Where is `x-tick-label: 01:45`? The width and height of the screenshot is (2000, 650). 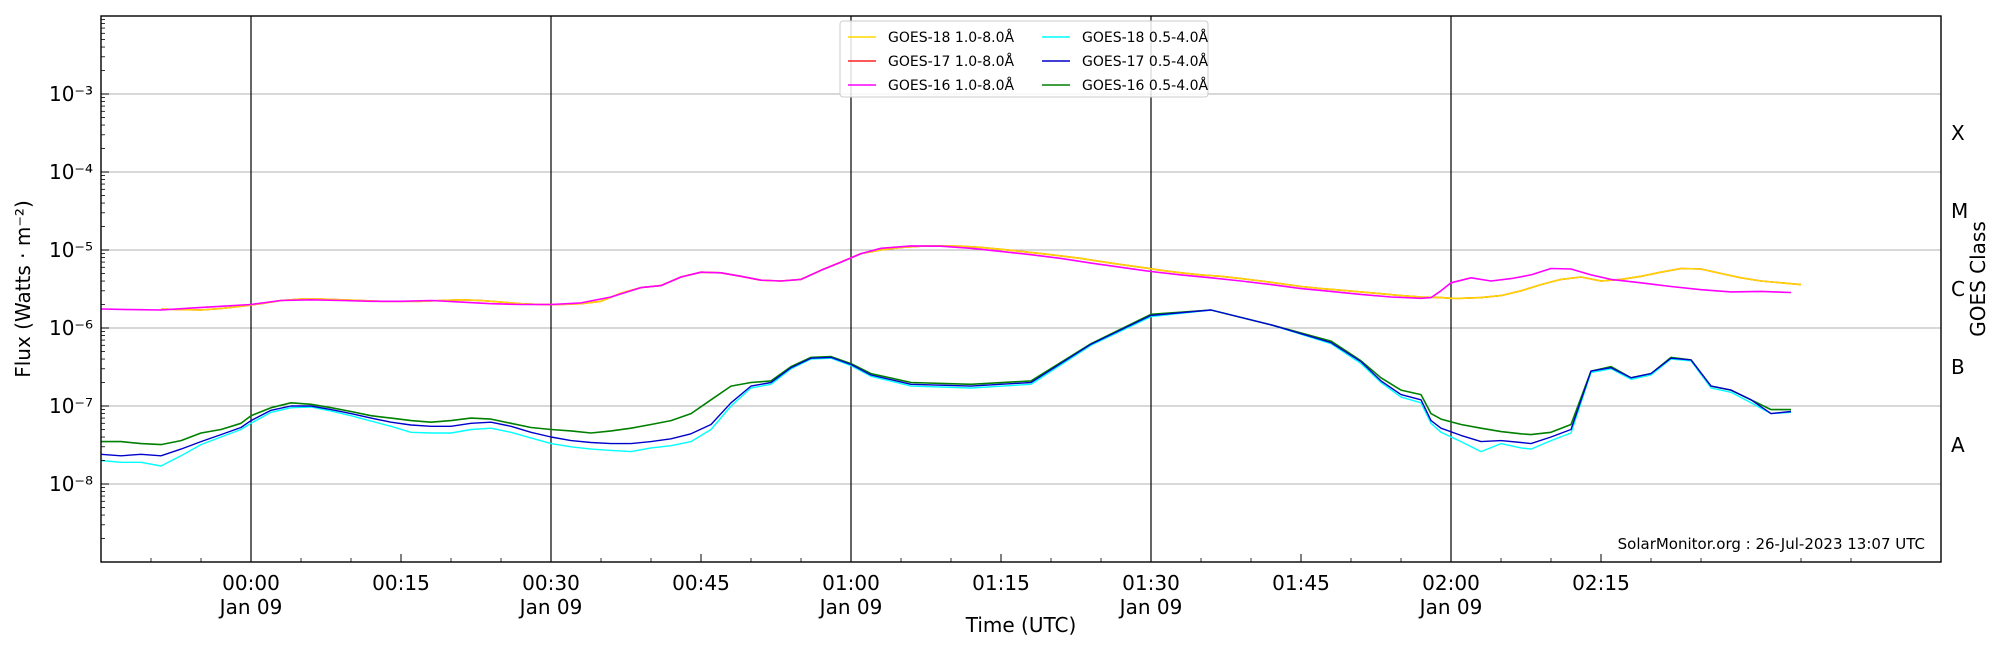
x-tick-label: 01:45 is located at coordinates (1301, 583).